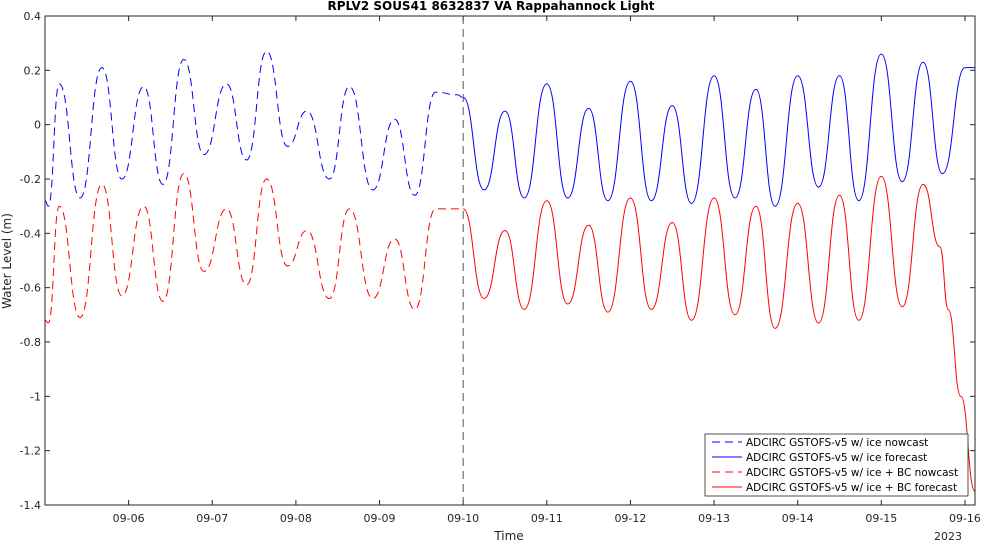 This screenshot has width=987, height=541. I want to click on legend-entry-label: ADCIRC GSTOFS-v5 w/ ice forecast, so click(836, 458).